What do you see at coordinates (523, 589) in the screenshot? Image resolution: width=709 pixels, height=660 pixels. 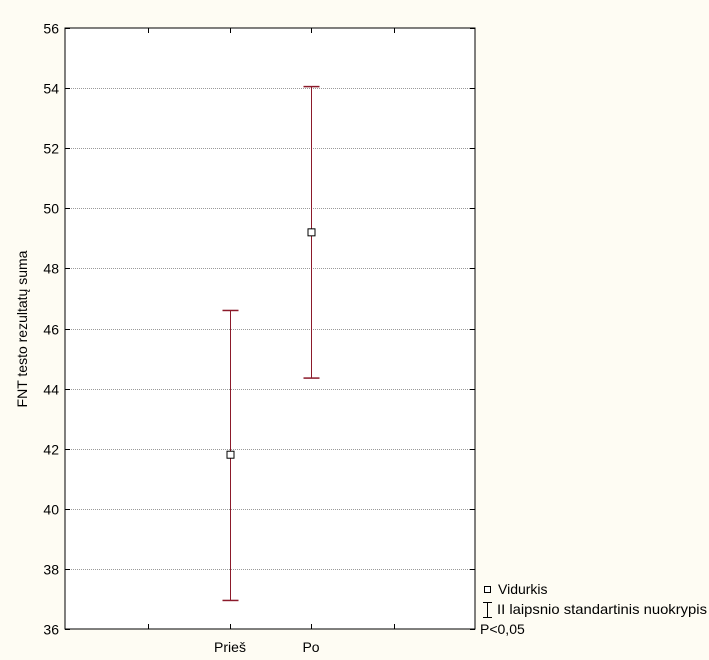 I see `legend-label-mean: Vidurkis` at bounding box center [523, 589].